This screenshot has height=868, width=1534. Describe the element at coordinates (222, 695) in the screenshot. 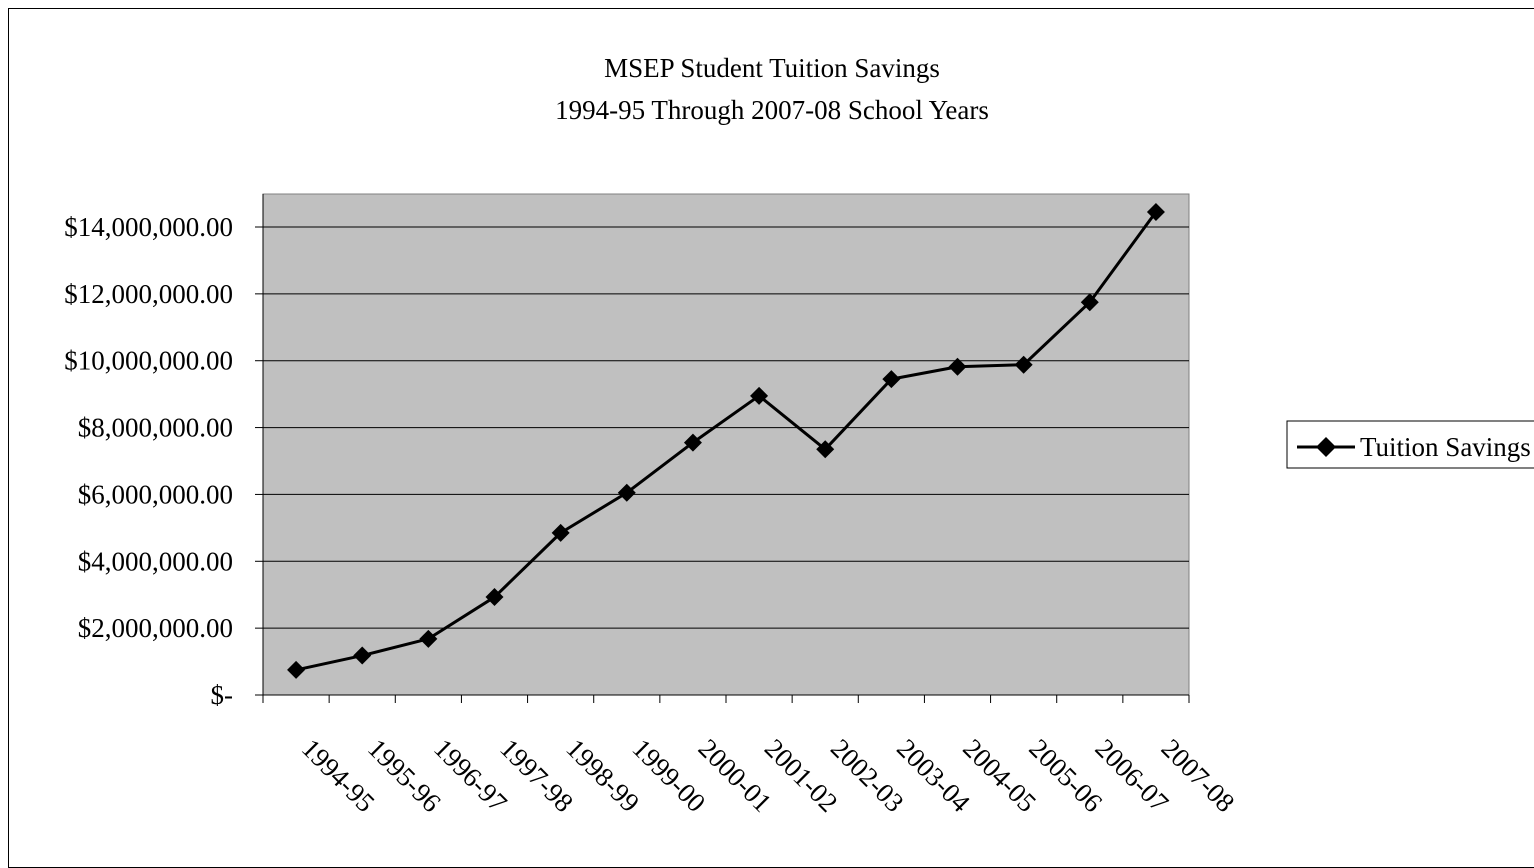

I see `y-tick-label: $-` at that location.